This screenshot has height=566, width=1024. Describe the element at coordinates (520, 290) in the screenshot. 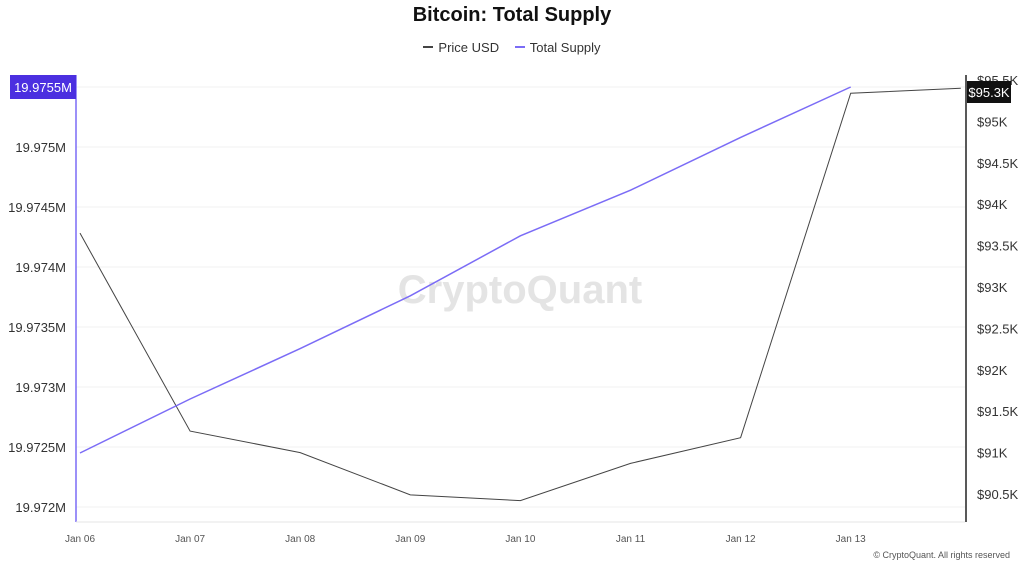

I see `watermark: CryptoQuant` at that location.